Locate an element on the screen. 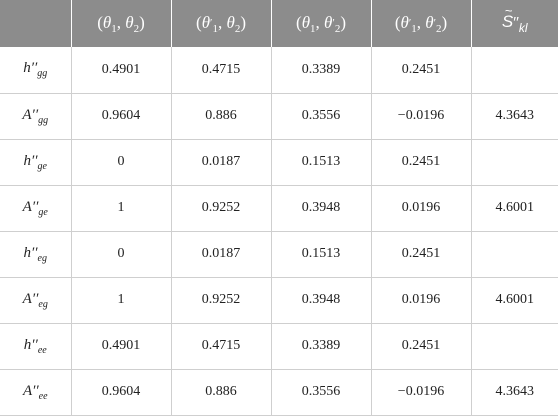 This screenshot has height=416, width=558. row-label-h-eg: h′′eg is located at coordinates (36, 254).